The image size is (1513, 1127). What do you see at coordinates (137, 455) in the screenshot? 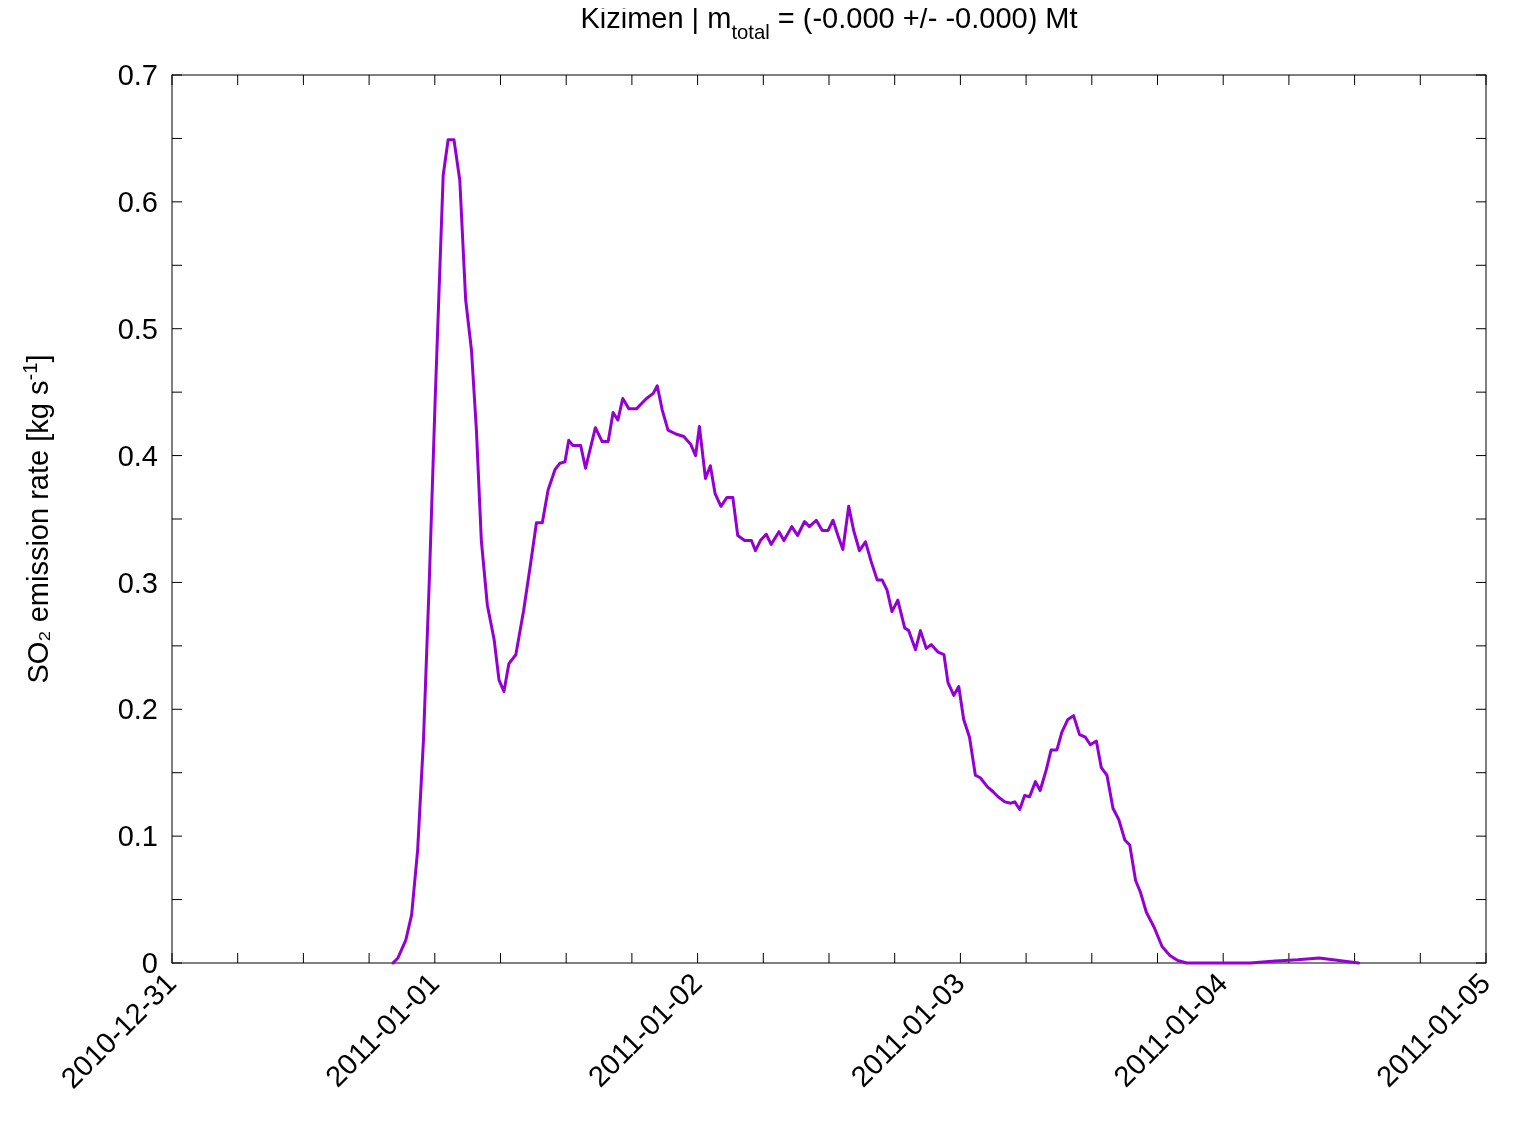
I see `y-tick-label: 0.4` at bounding box center [137, 455].